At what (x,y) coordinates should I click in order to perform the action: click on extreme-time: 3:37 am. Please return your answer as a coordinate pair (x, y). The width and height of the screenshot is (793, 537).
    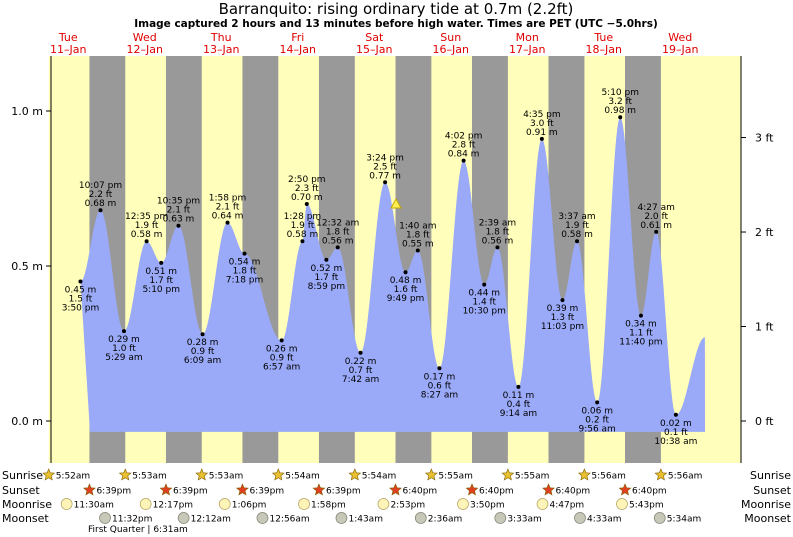
    Looking at the image, I should click on (576, 217).